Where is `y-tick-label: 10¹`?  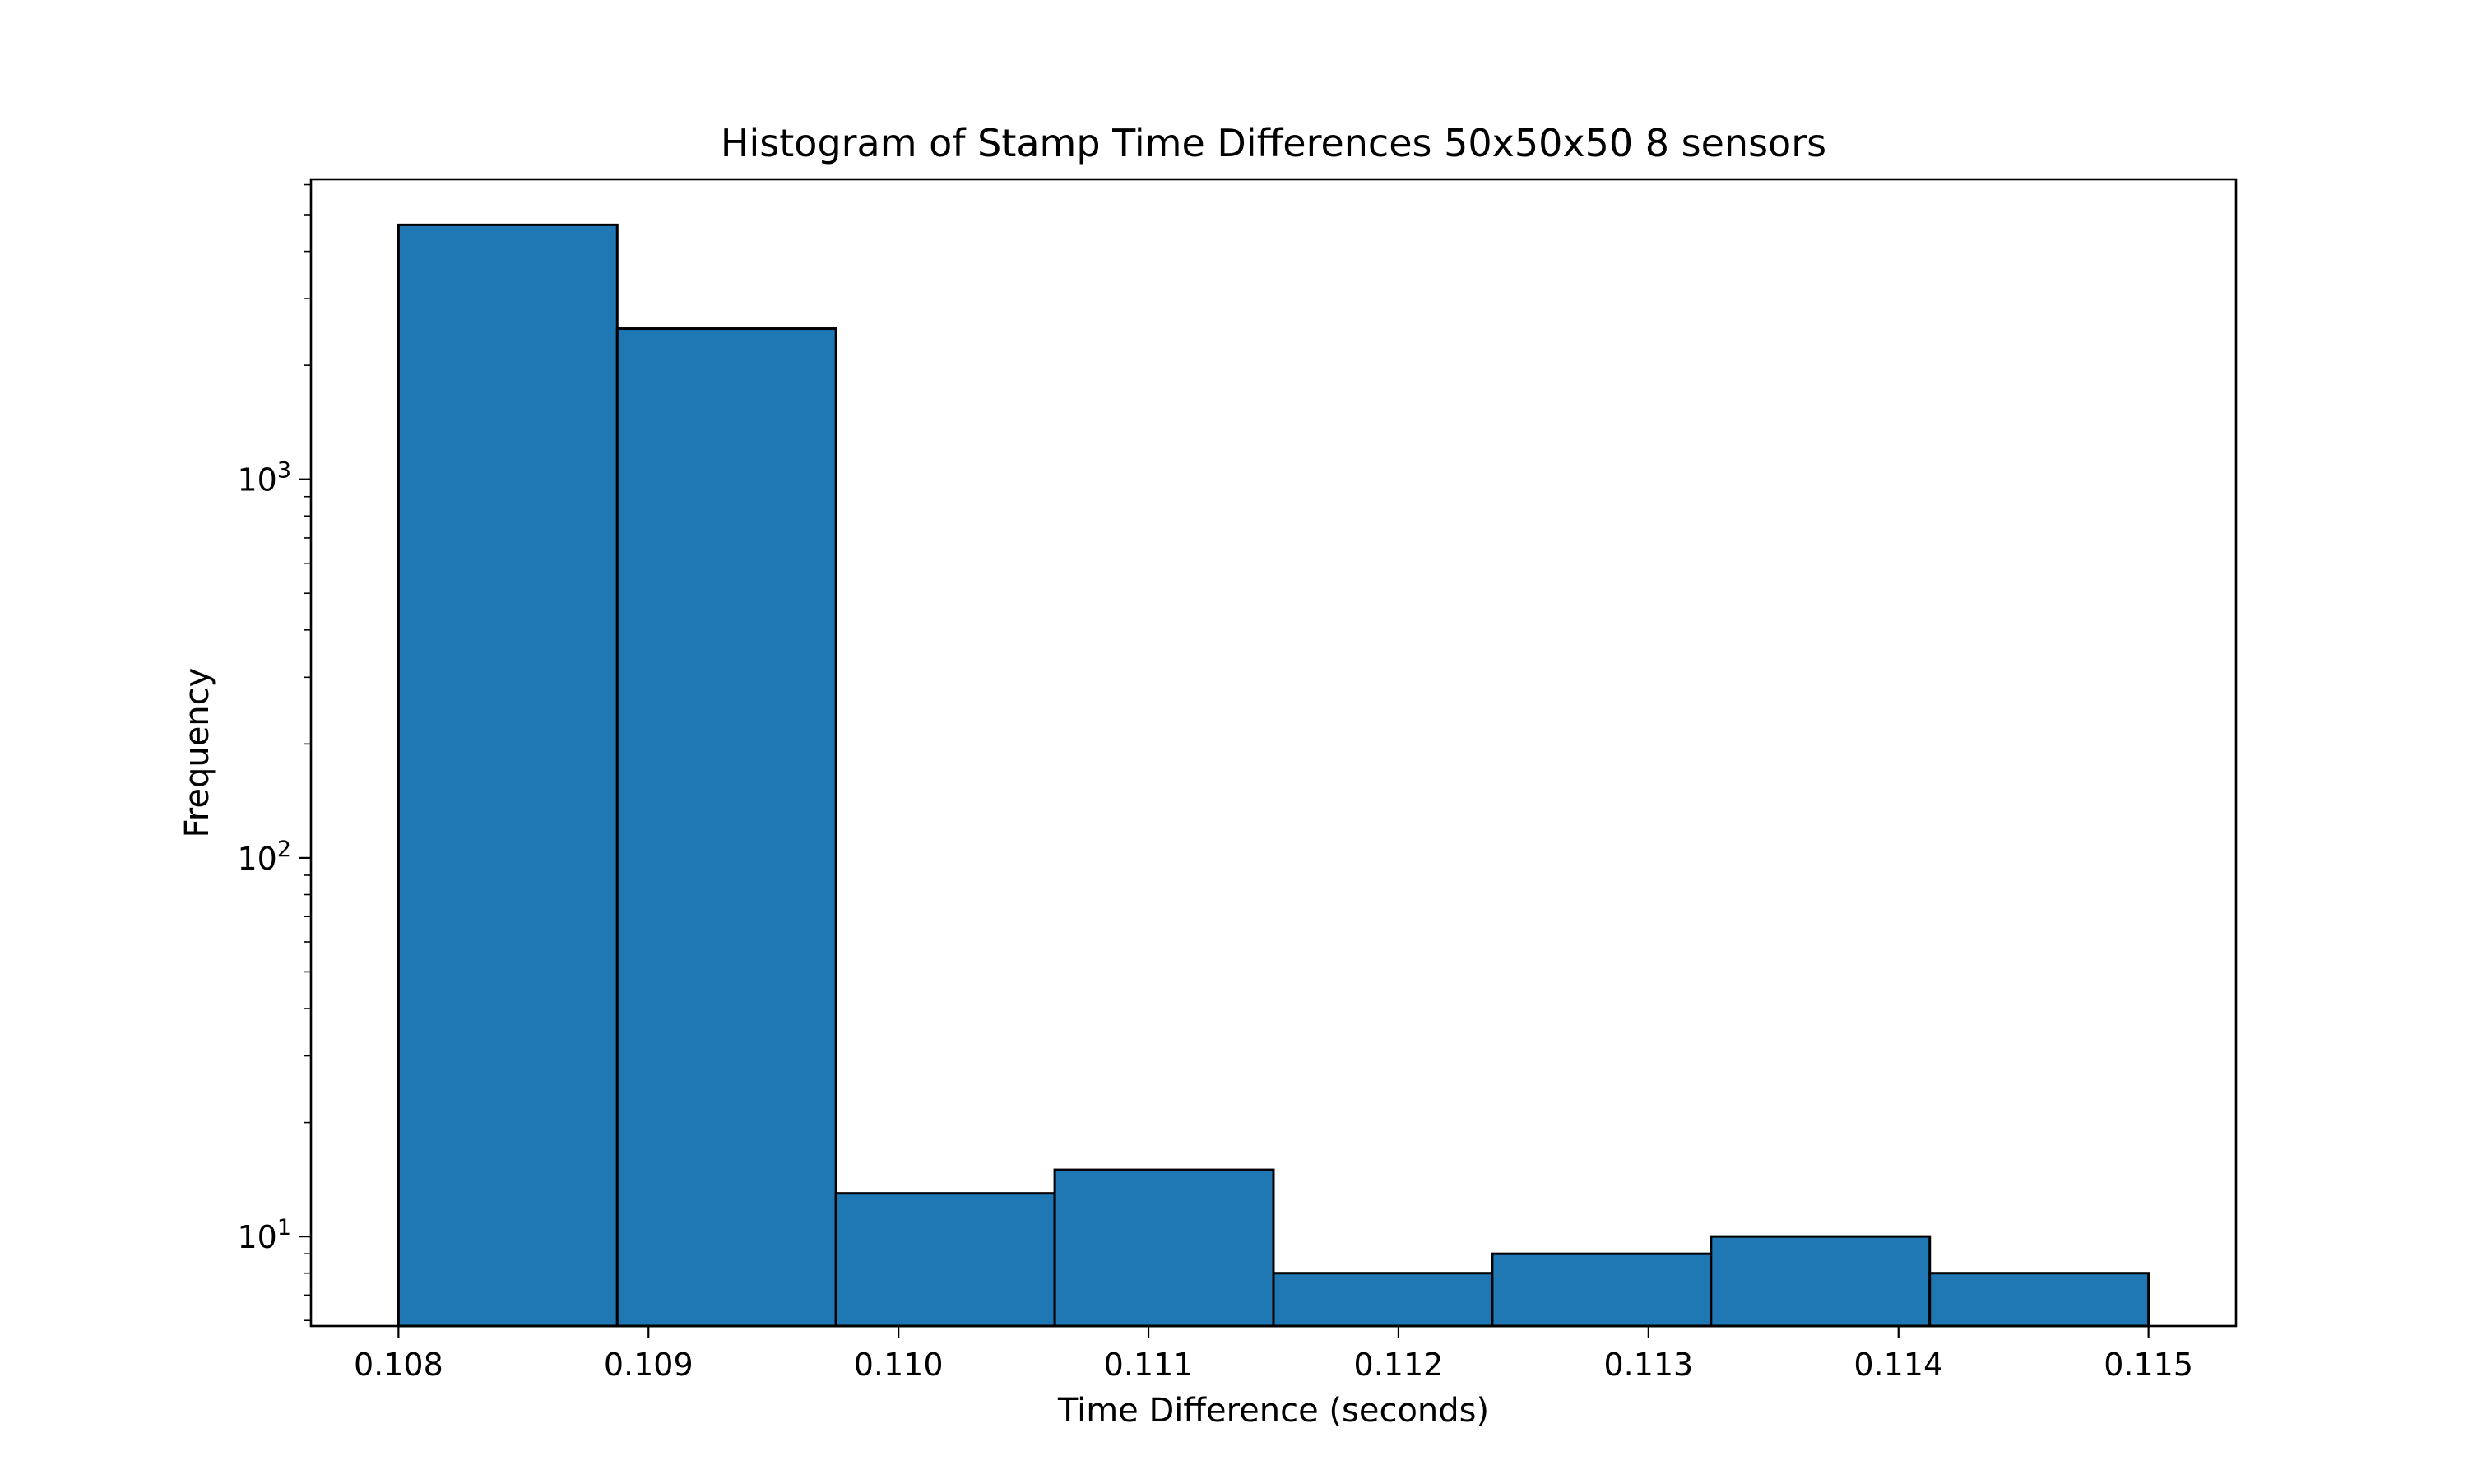
y-tick-label: 10¹ is located at coordinates (264, 1235).